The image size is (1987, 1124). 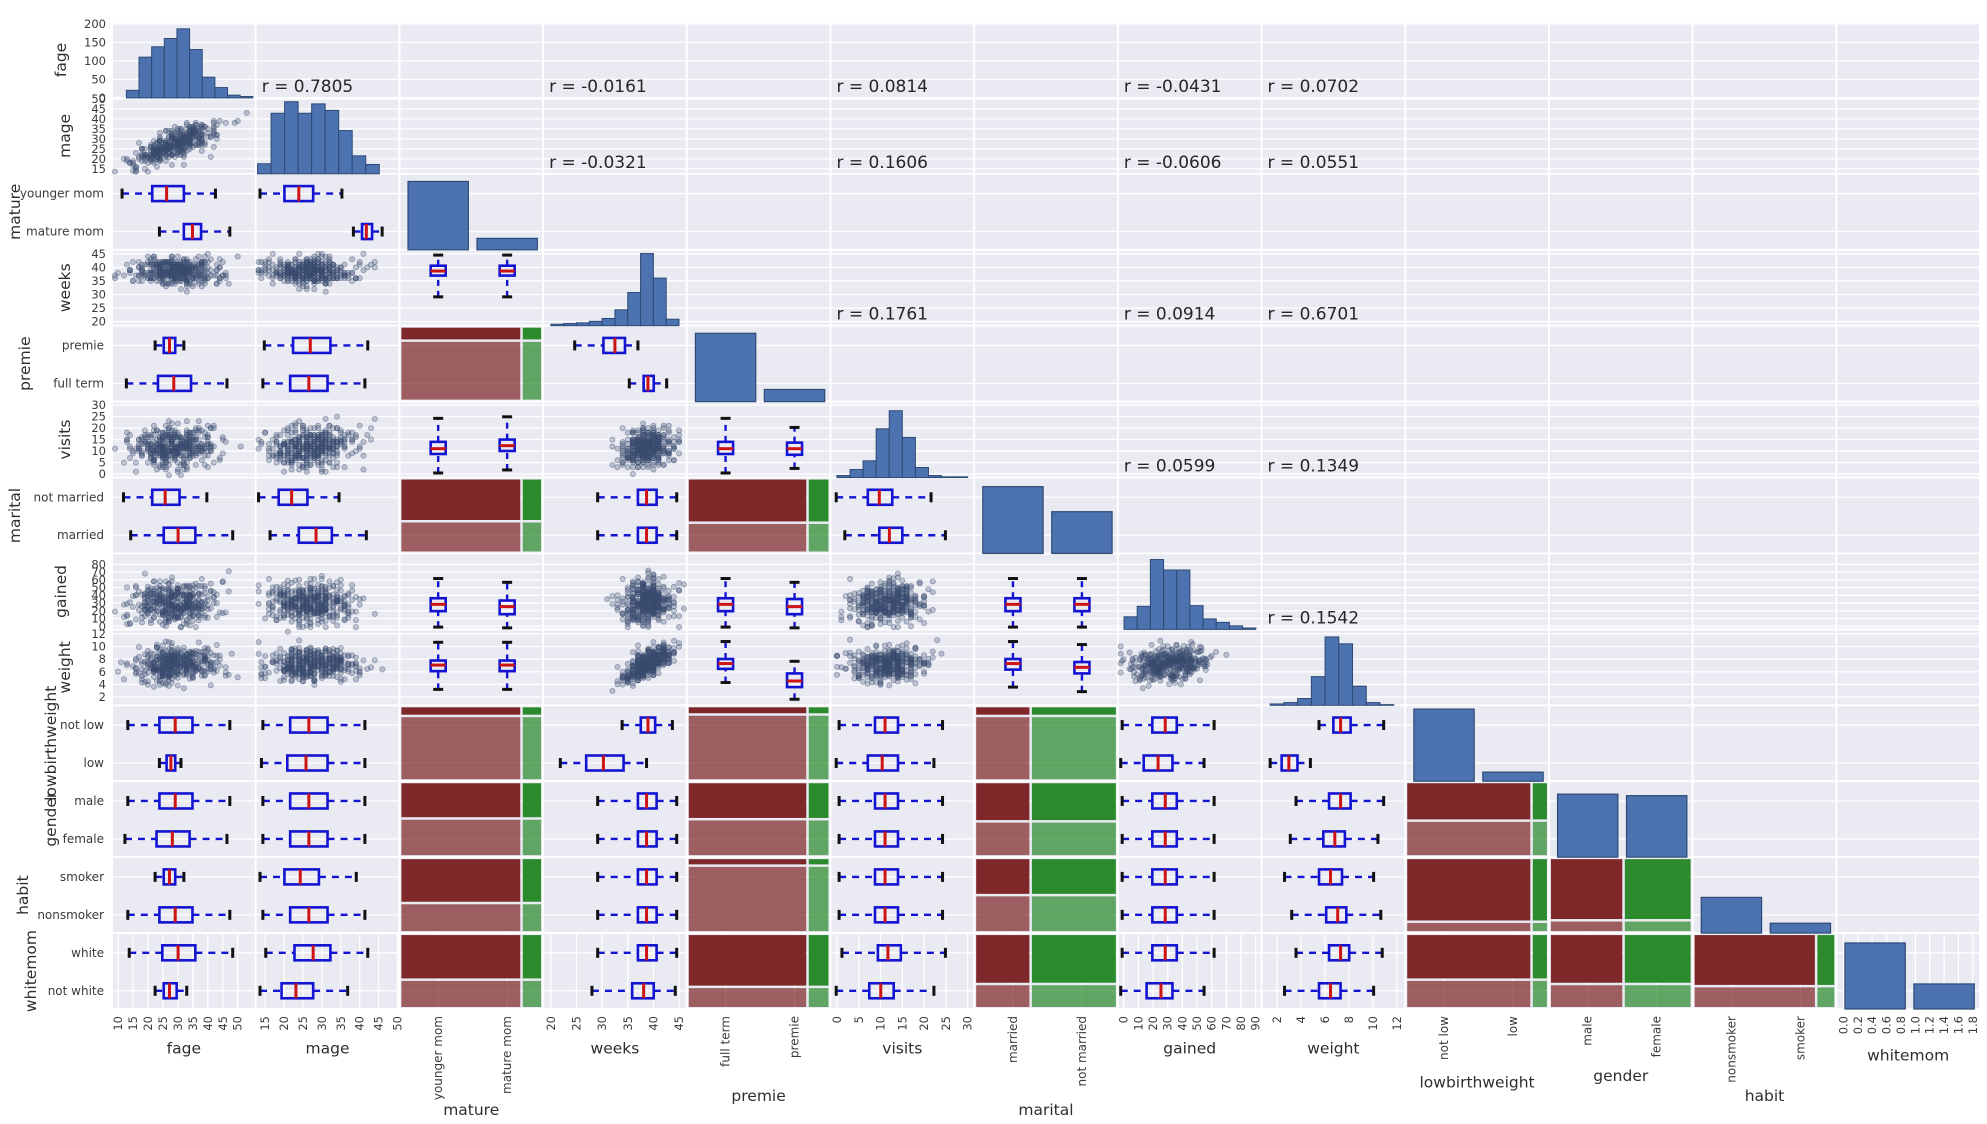 I want to click on grid-weeks-premie, so click(x=758, y=288).